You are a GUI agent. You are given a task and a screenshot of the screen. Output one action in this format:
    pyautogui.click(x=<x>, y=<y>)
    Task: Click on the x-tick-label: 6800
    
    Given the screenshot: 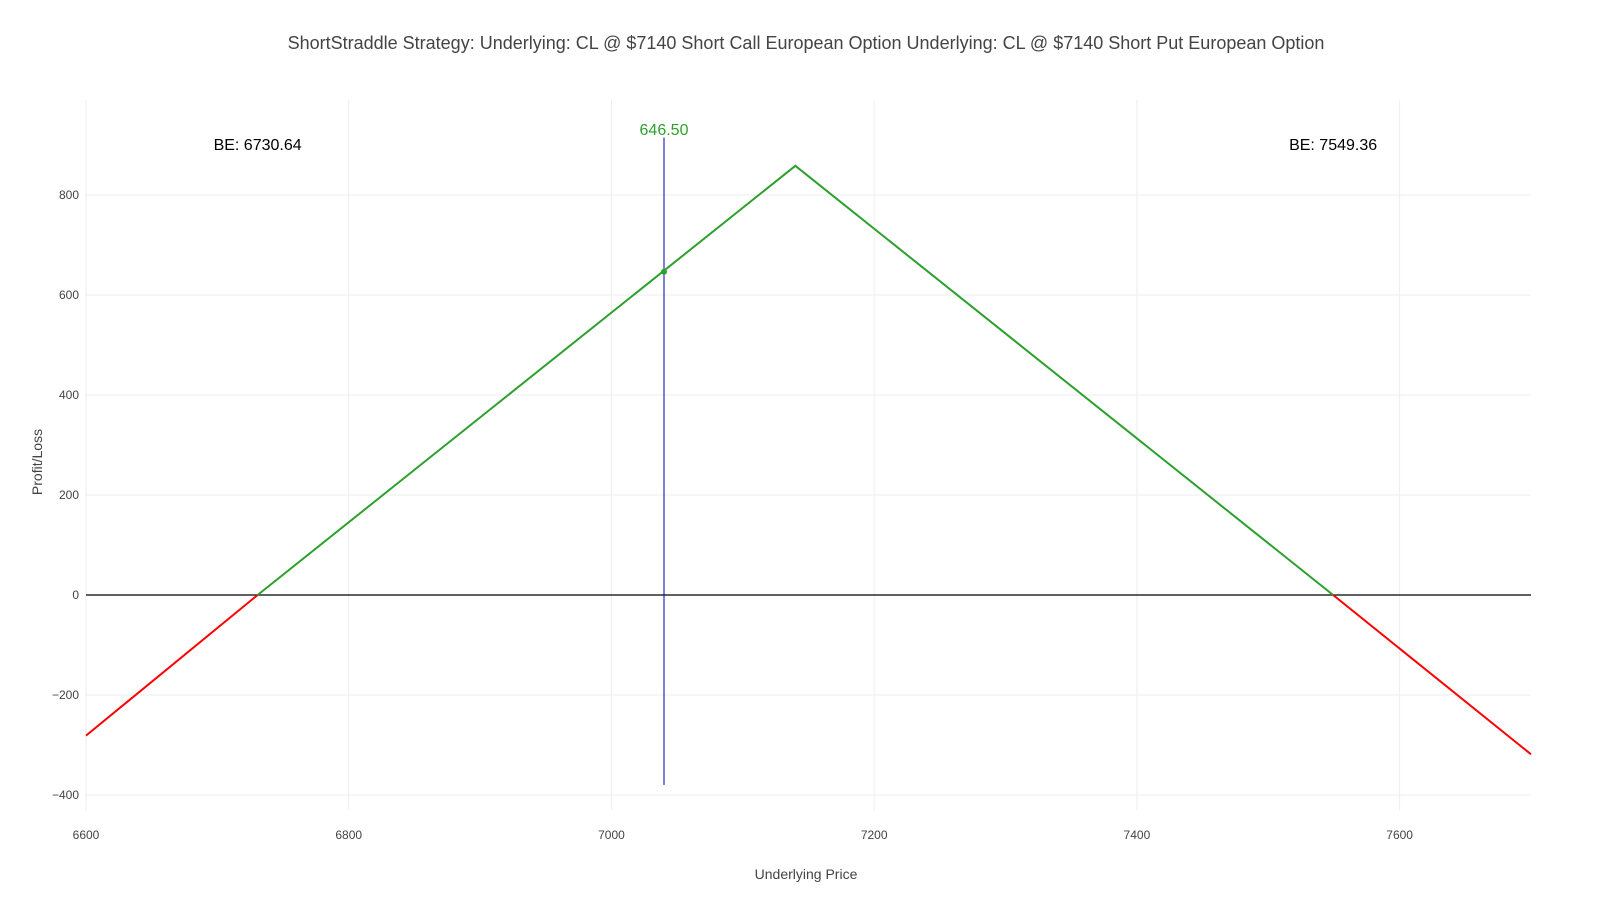 What is the action you would take?
    pyautogui.click(x=348, y=835)
    